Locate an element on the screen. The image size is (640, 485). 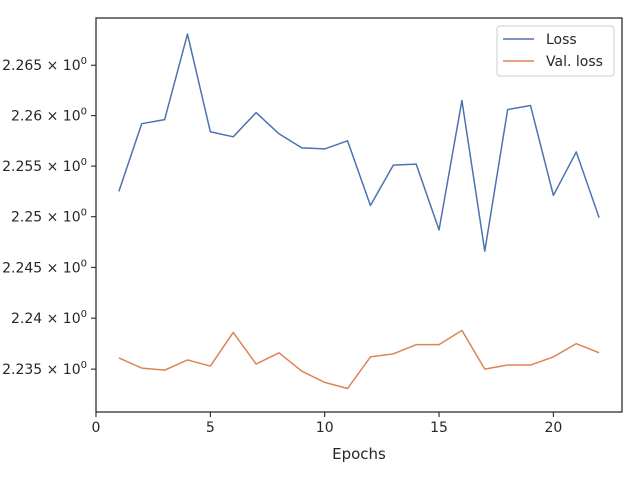
y-tick-label: 2.24 × 100 is located at coordinates (49, 318).